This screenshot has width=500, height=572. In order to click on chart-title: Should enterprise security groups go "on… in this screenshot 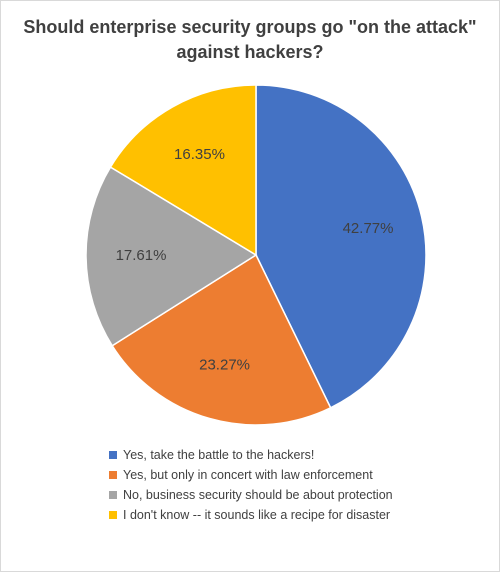, I will do `click(250, 39)`.